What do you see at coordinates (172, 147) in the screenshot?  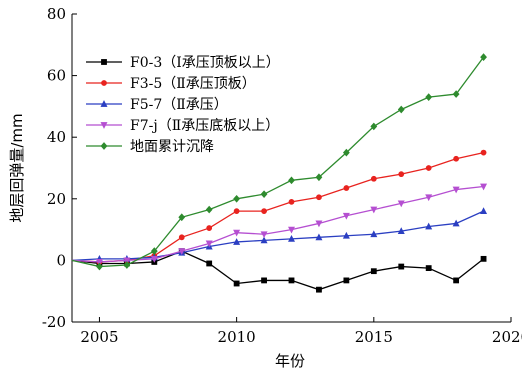 I see `legend-label: 地面累计沉降` at bounding box center [172, 147].